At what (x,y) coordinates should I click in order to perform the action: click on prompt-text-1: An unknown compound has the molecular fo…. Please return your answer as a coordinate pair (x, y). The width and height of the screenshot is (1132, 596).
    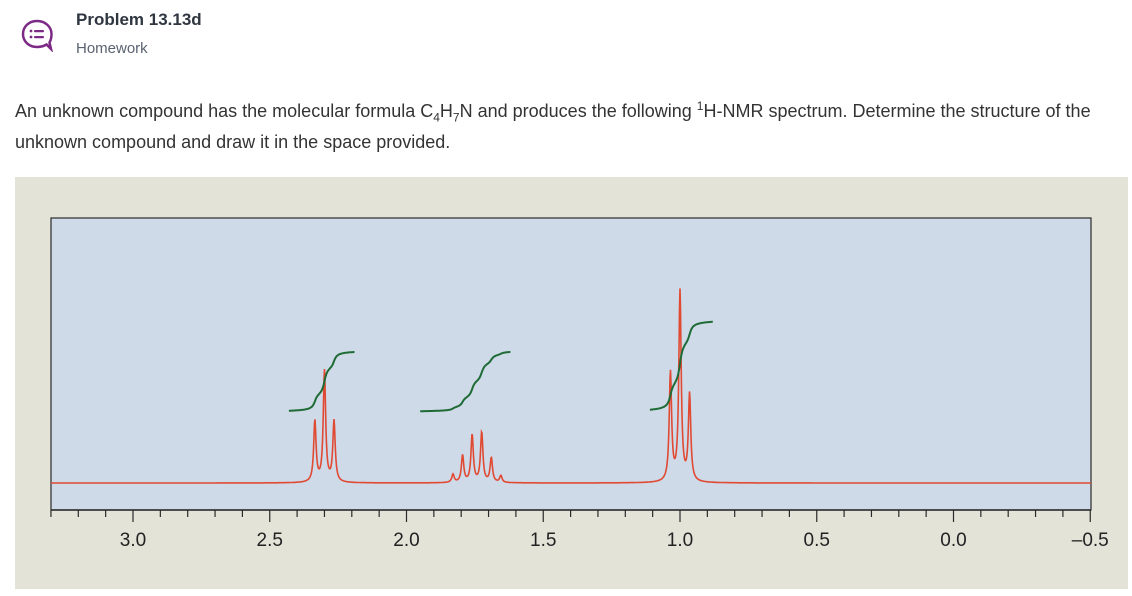
    Looking at the image, I should click on (224, 111).